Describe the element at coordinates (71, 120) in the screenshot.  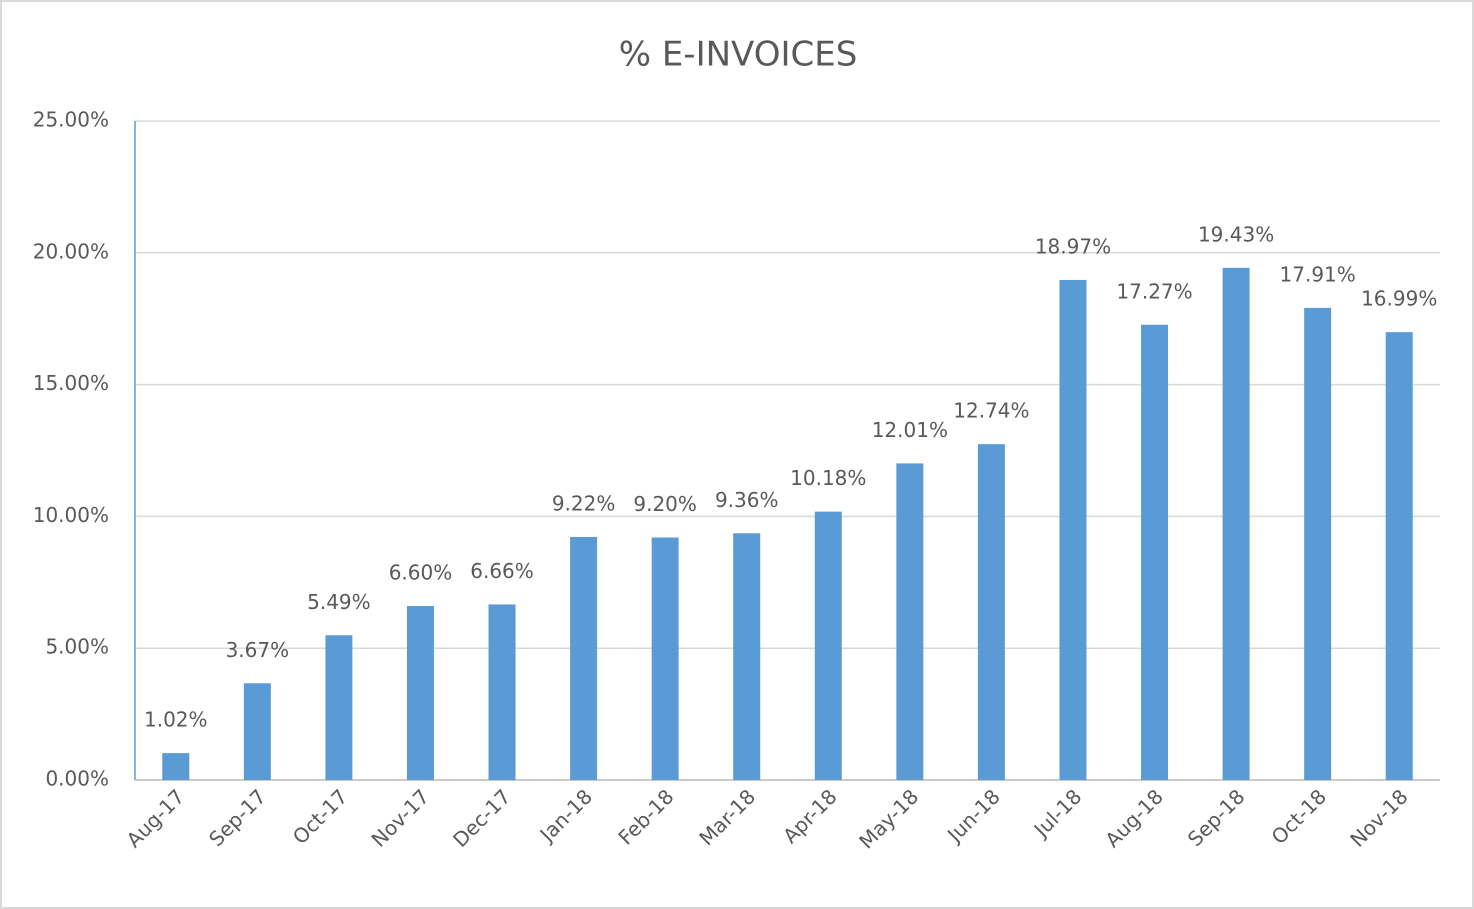
I see `y-tick-label: 25.00%` at that location.